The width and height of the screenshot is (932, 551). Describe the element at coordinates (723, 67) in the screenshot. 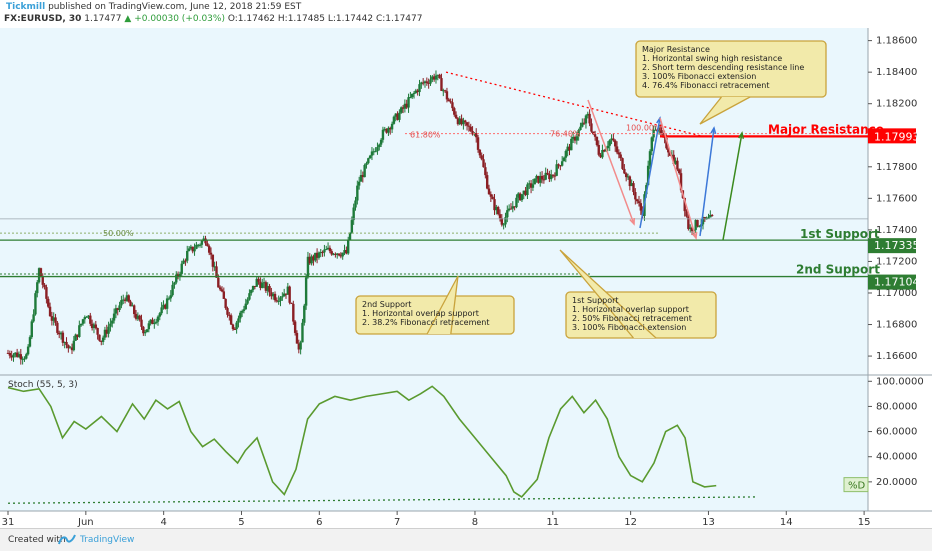

I see `resistance-note-line: 2. Short term descending resistance line` at that location.